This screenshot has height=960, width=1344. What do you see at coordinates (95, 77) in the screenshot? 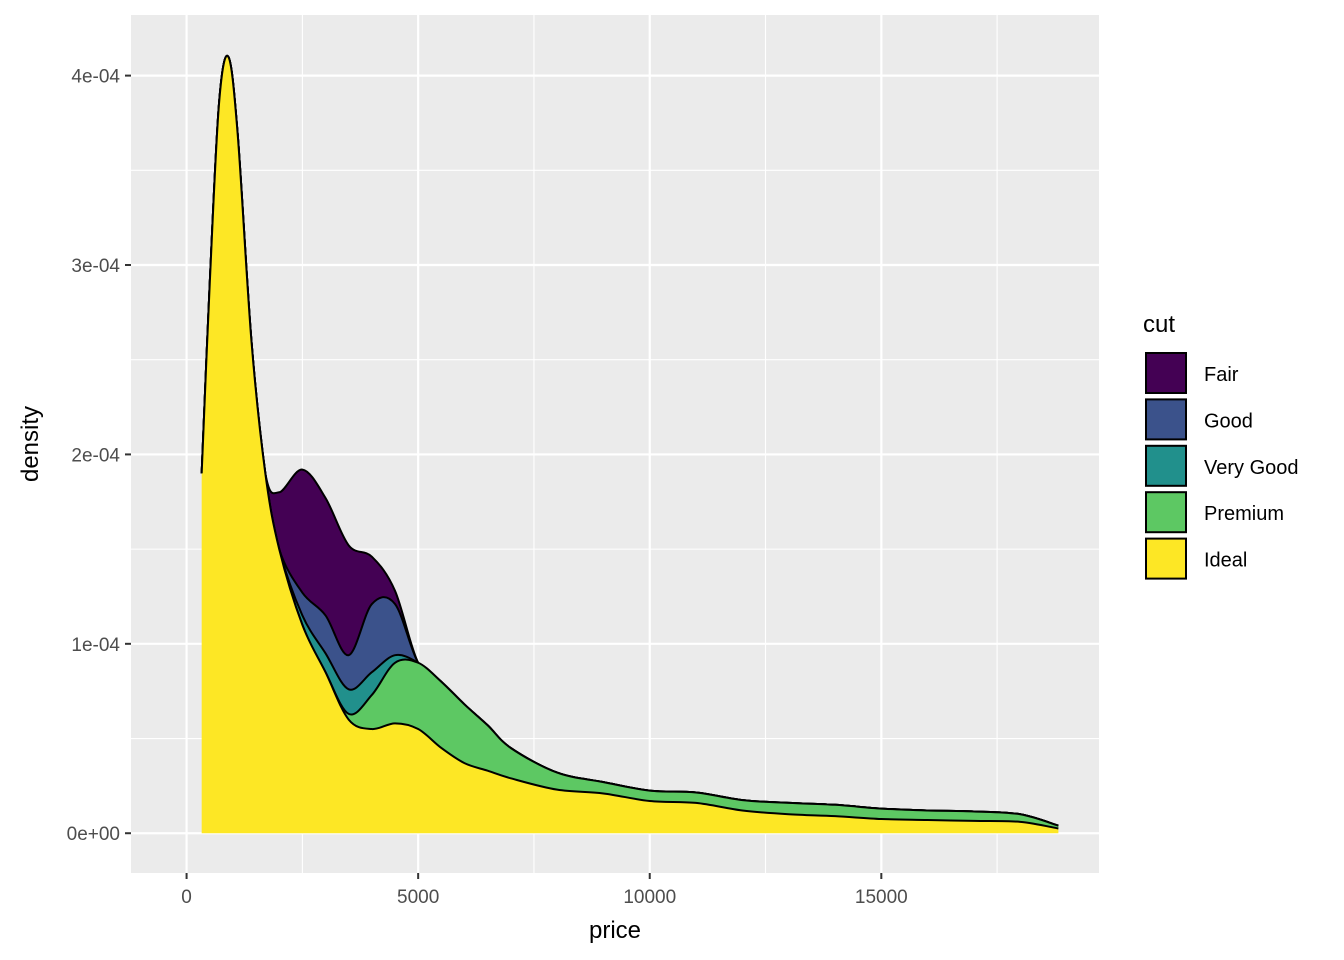
I see `y-tick-label: 4e-04` at bounding box center [95, 77].